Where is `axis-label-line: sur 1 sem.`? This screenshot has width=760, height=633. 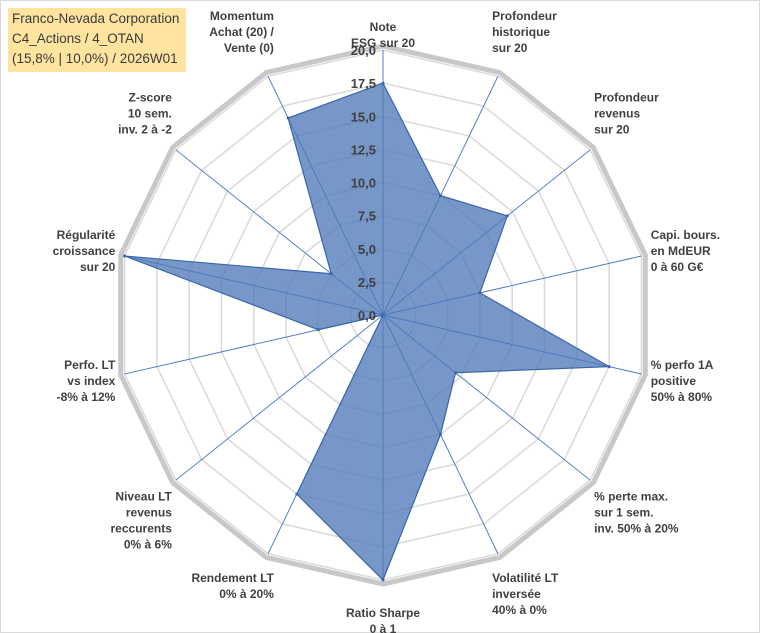
axis-label-line: sur 1 sem. is located at coordinates (623, 513).